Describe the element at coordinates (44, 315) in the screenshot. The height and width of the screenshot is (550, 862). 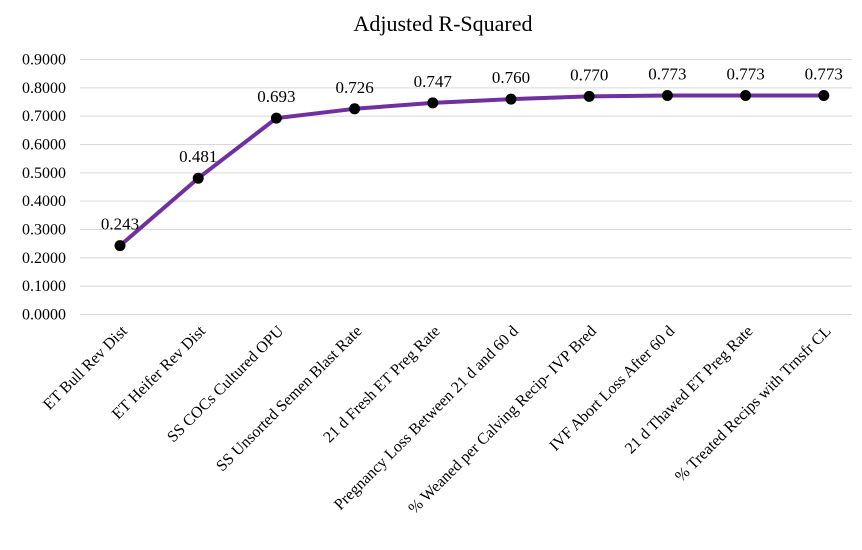
I see `y-tick-label: 0.0000` at that location.